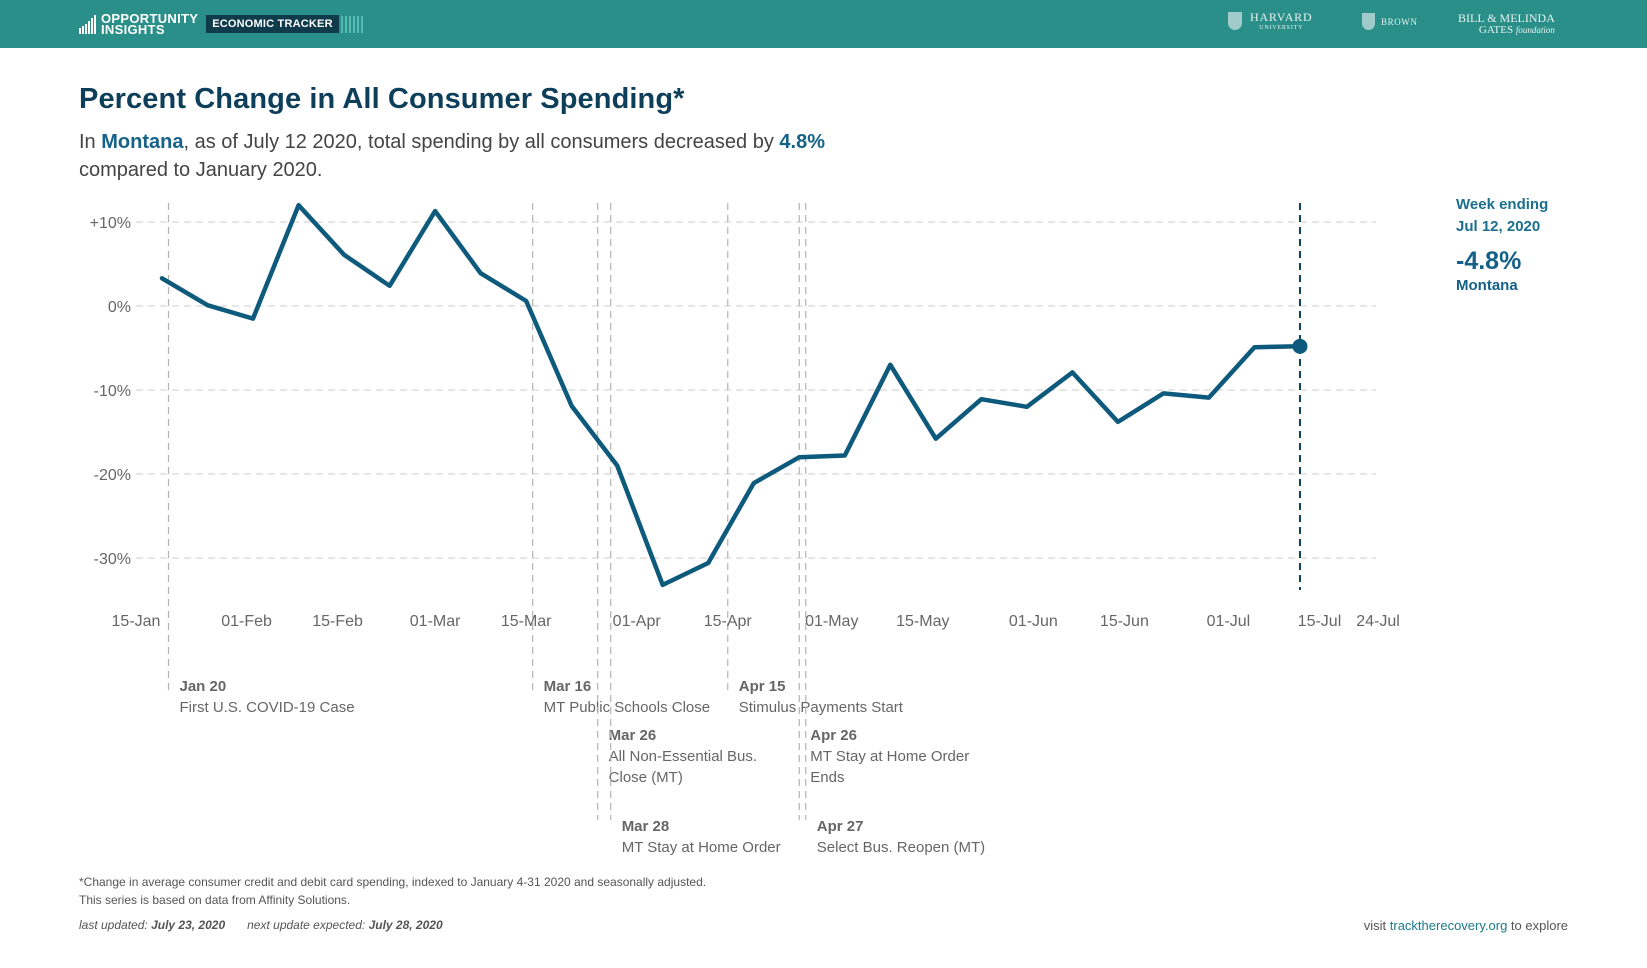 This screenshot has height=968, width=1647. What do you see at coordinates (110, 223) in the screenshot?
I see `y-tick-label: +10%` at bounding box center [110, 223].